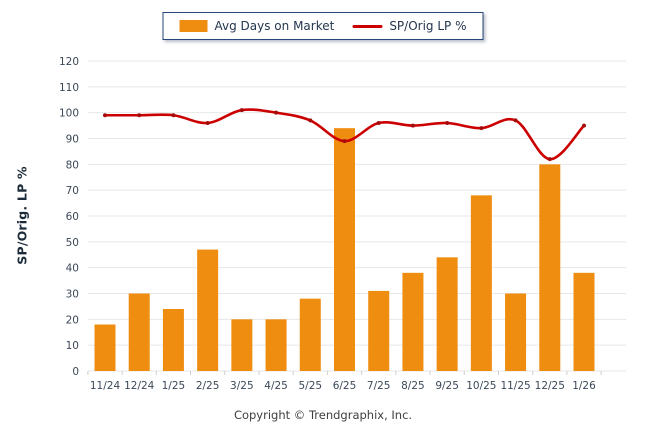 The height and width of the screenshot is (434, 646). What do you see at coordinates (139, 386) in the screenshot?
I see `x-tick-label: 12/24` at bounding box center [139, 386].